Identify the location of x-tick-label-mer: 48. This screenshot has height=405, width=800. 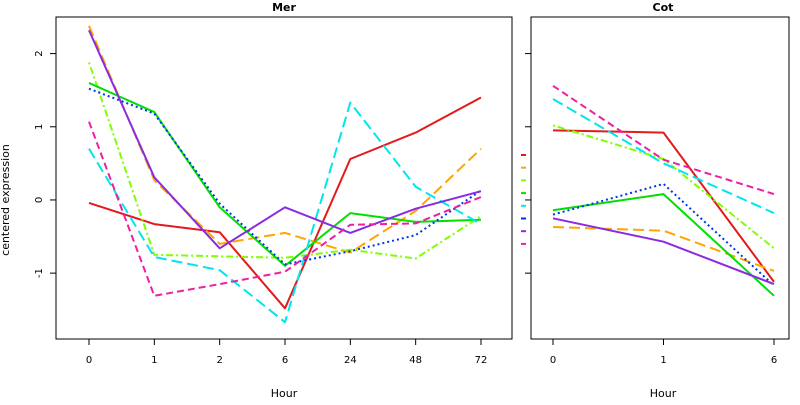
(415, 360).